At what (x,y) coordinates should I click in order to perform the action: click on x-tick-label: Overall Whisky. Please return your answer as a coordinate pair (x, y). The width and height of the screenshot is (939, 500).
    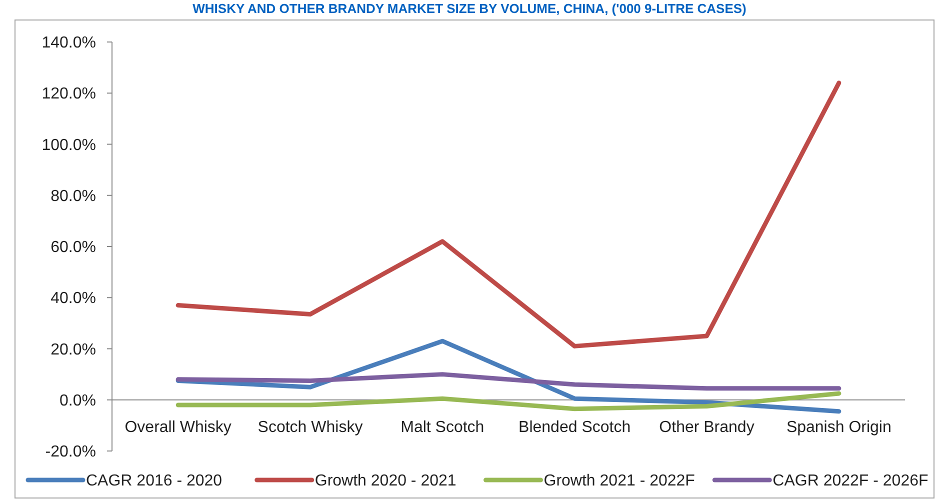
    Looking at the image, I should click on (178, 427).